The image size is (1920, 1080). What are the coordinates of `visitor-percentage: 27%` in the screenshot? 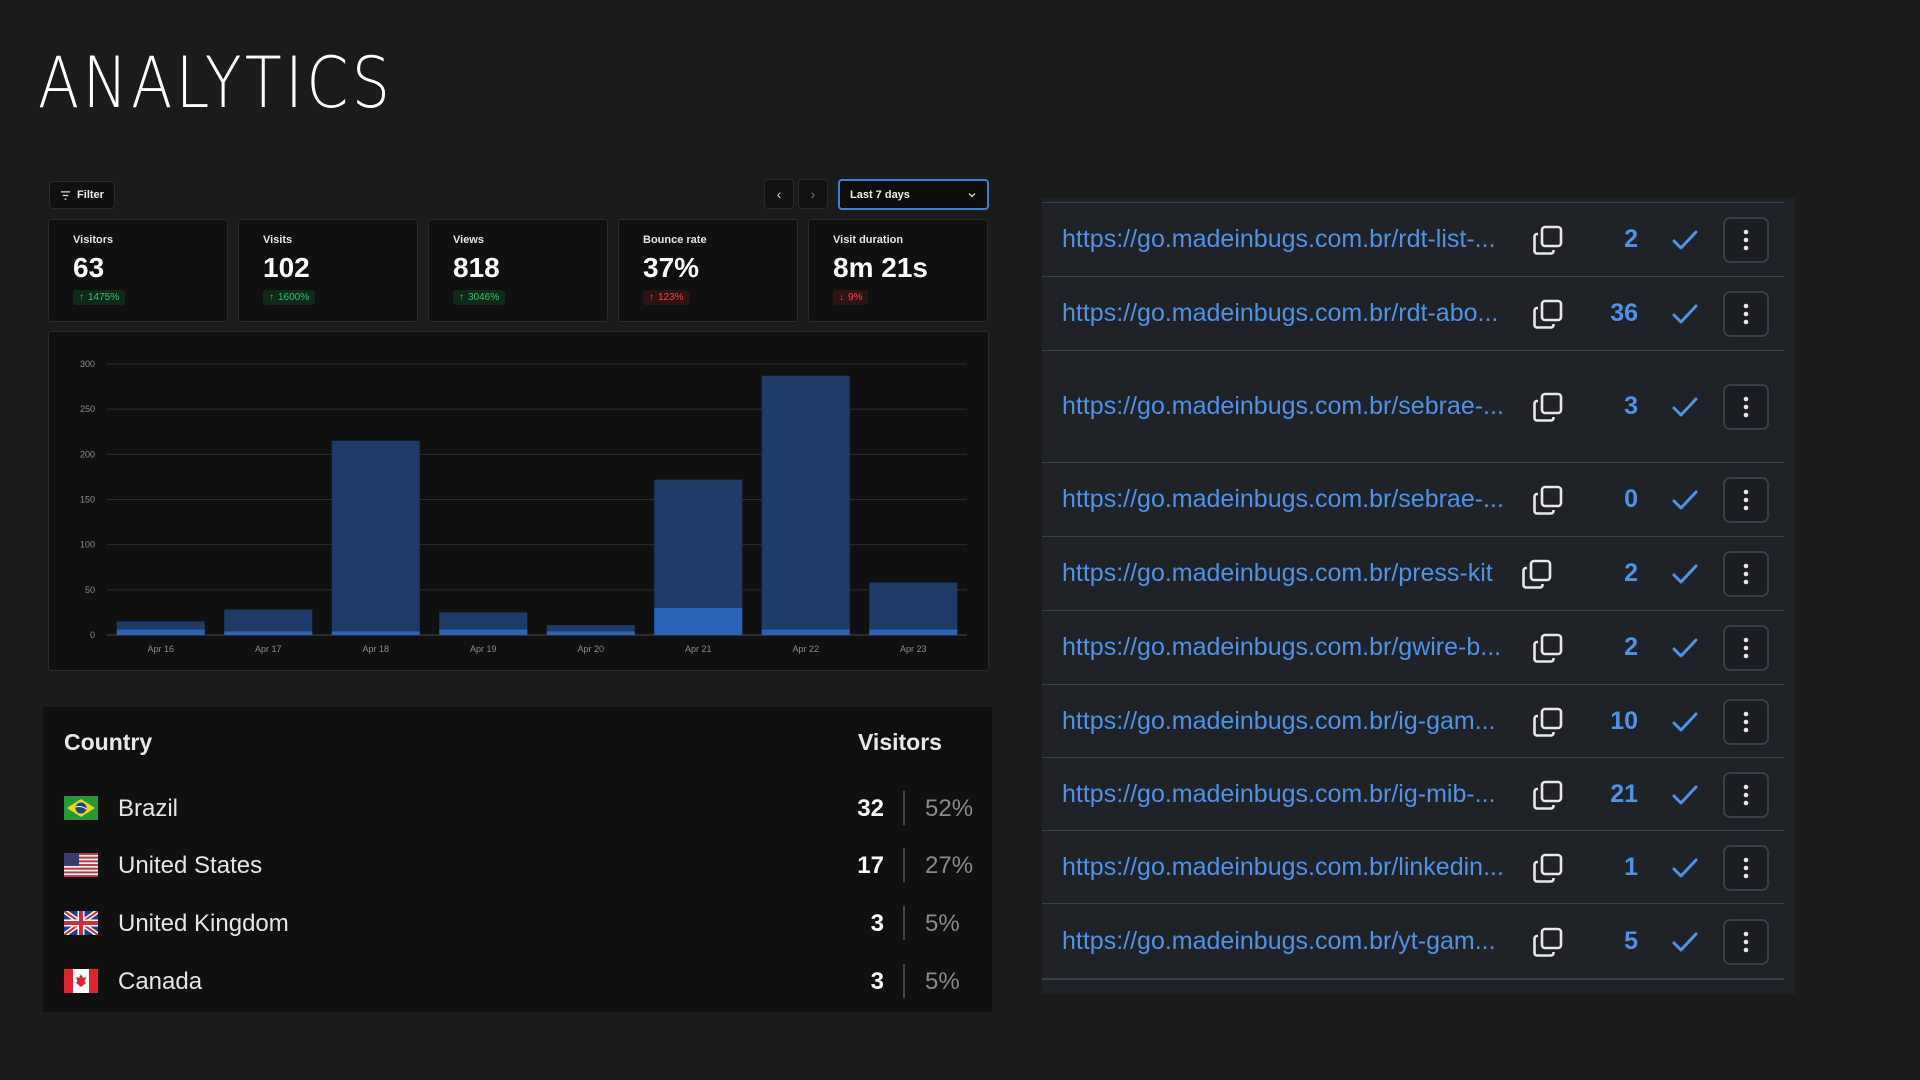 It's located at (949, 865).